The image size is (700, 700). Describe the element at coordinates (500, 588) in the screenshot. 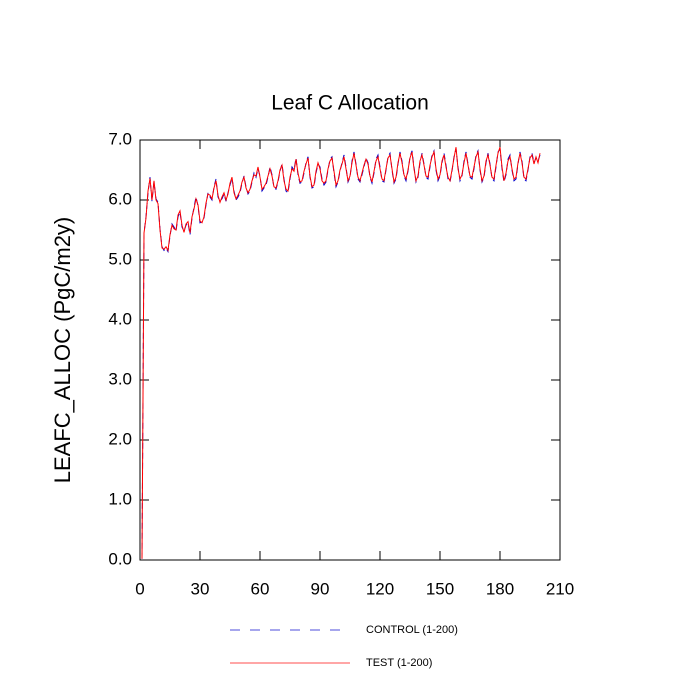

I see `x-tick-label: 180` at that location.